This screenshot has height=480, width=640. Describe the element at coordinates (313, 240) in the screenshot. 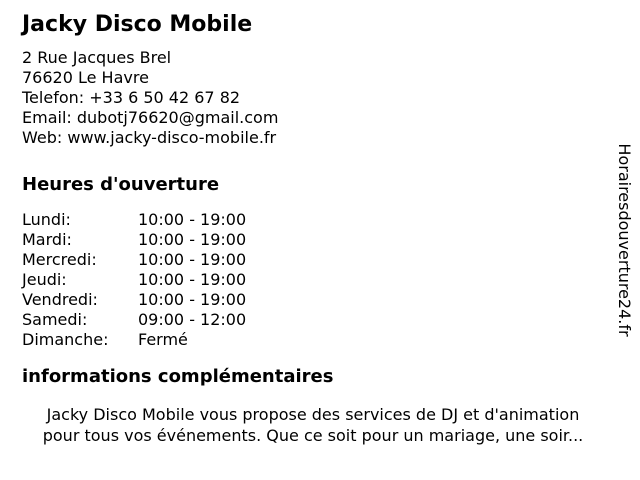

I see `hours-row-tuesday: Mardi: 10:00 - 19:00` at that location.